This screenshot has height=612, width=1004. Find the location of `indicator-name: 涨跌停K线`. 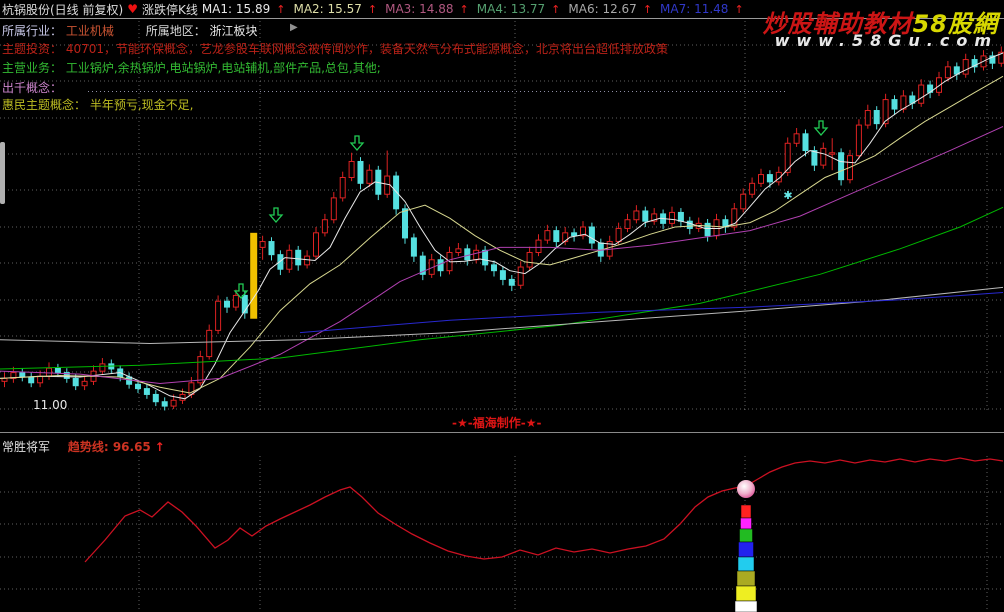

indicator-name: 涨跌停K线 is located at coordinates (169, 9).